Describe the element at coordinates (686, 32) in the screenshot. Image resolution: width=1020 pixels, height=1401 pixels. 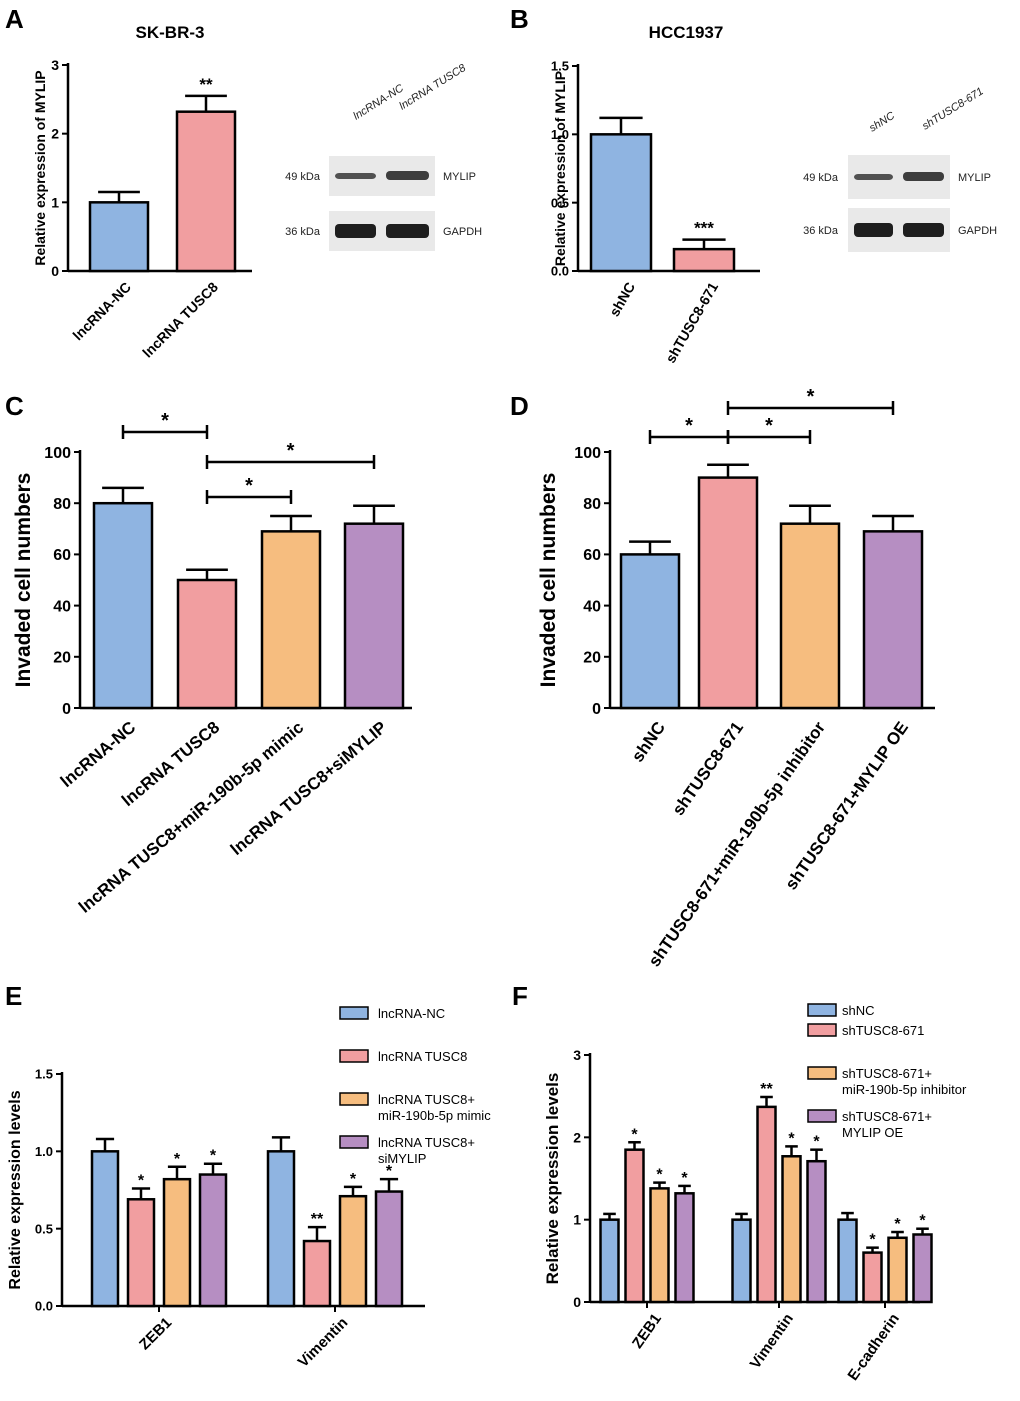
I see `chart-title: HCC1937` at that location.